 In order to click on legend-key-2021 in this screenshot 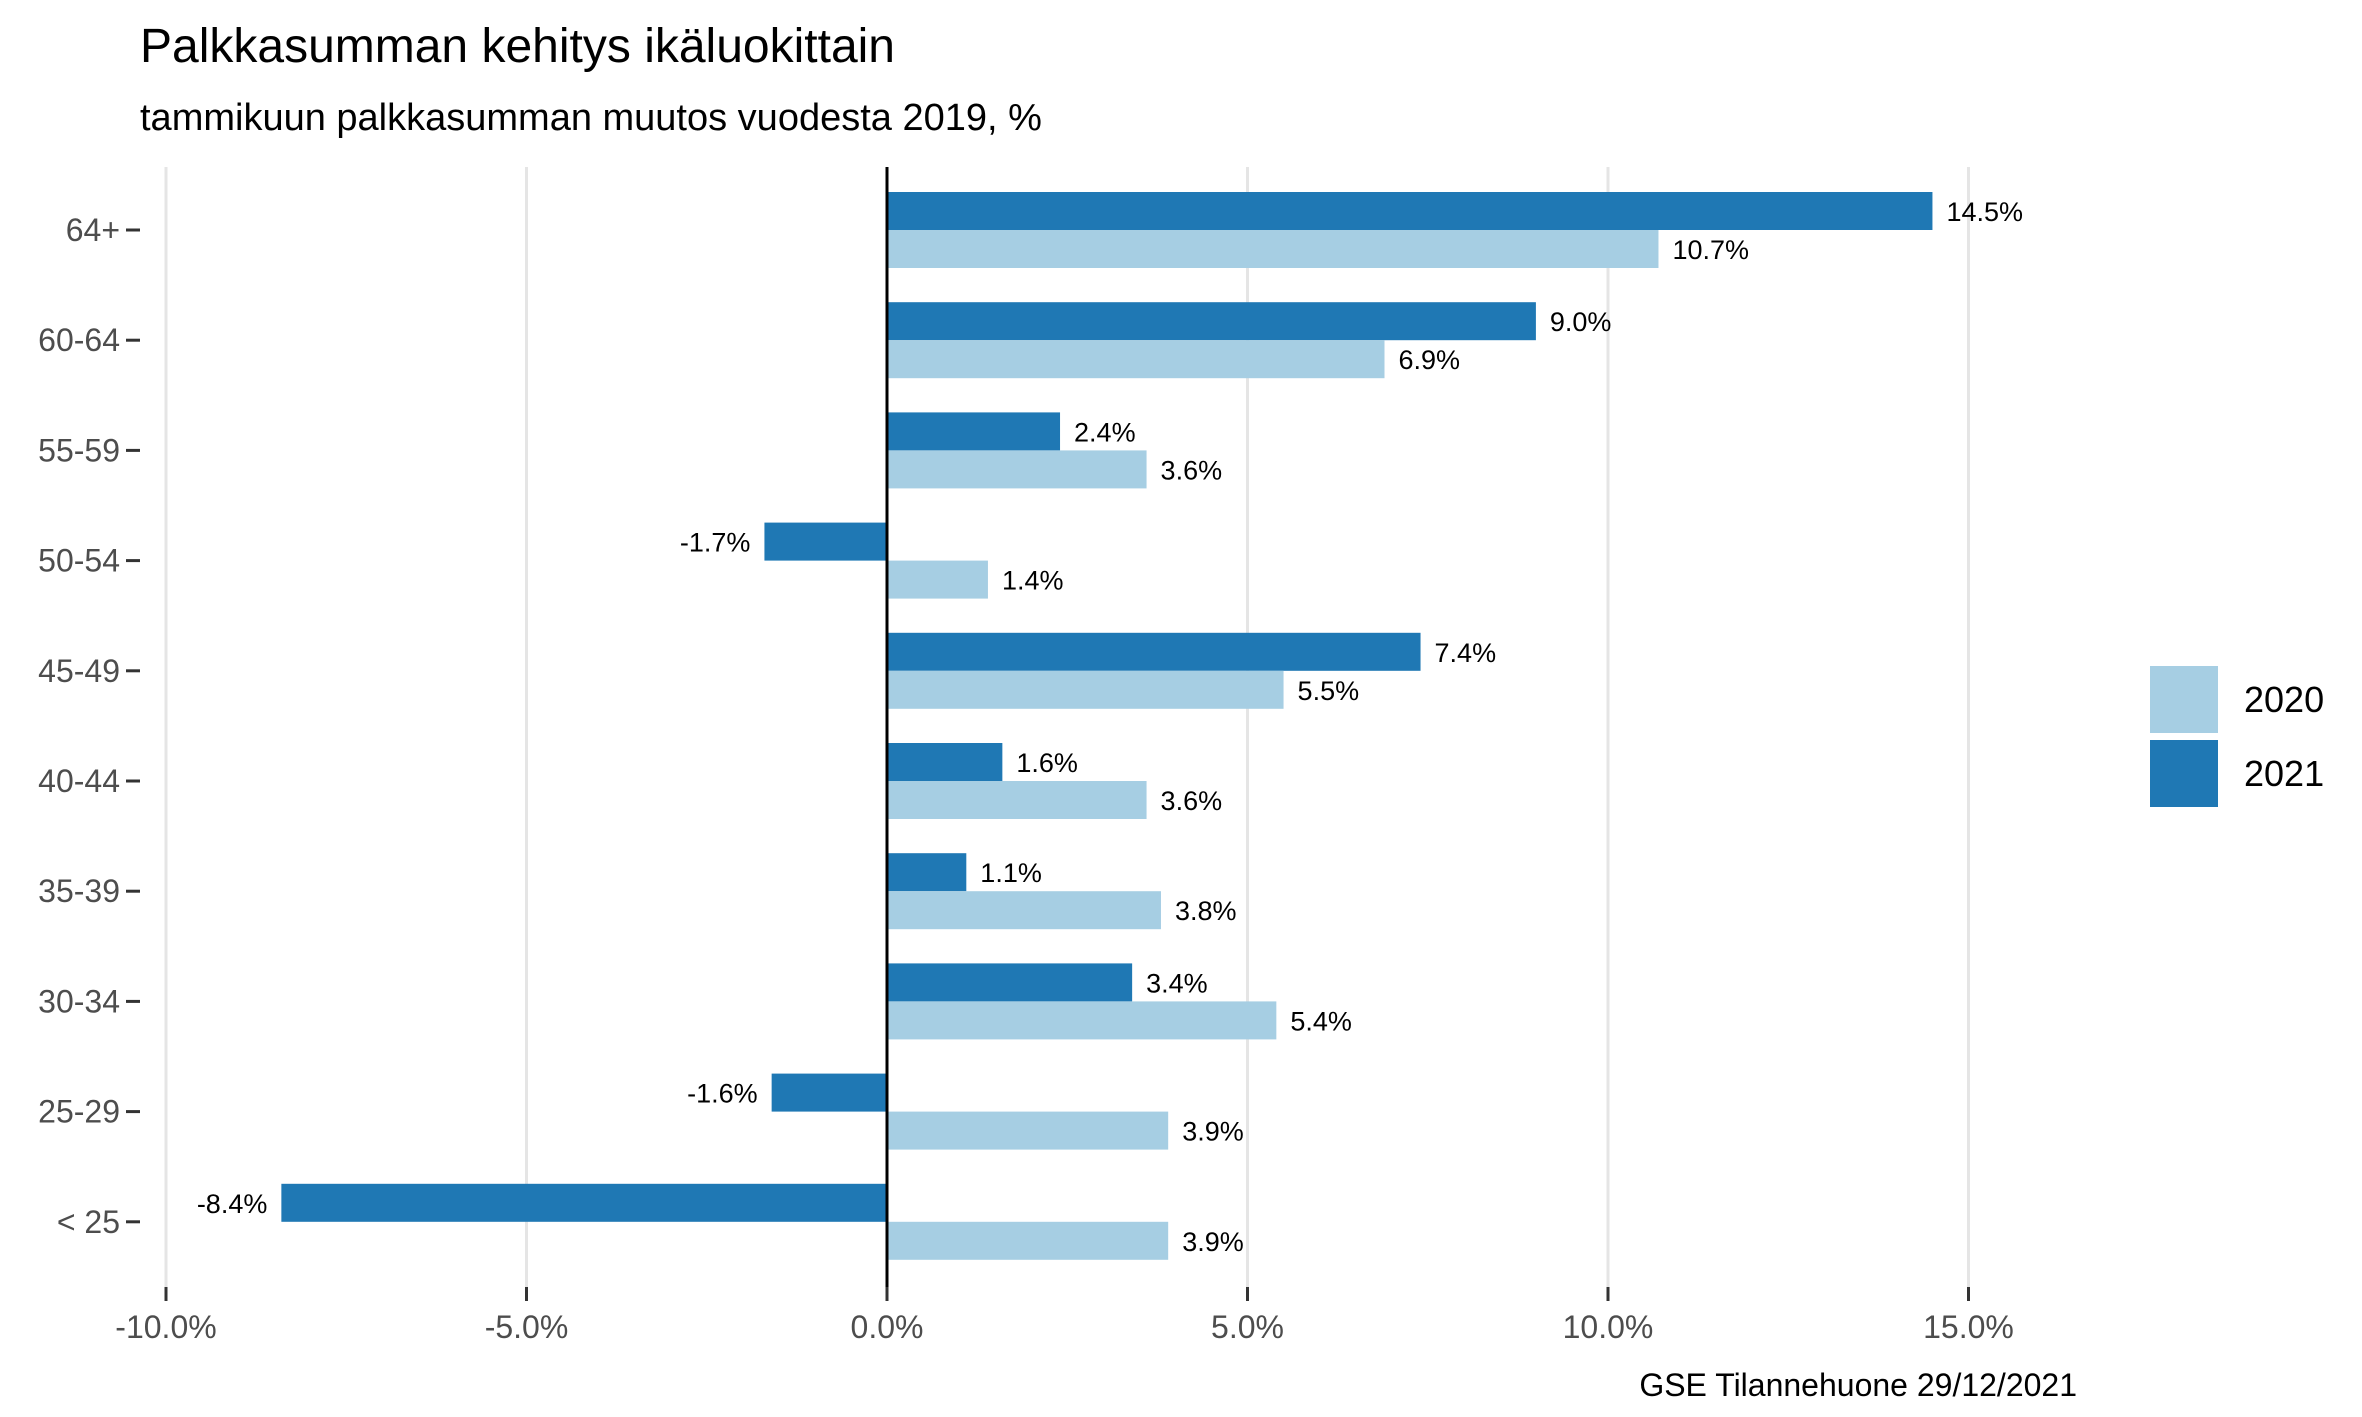, I will do `click(2184, 773)`.